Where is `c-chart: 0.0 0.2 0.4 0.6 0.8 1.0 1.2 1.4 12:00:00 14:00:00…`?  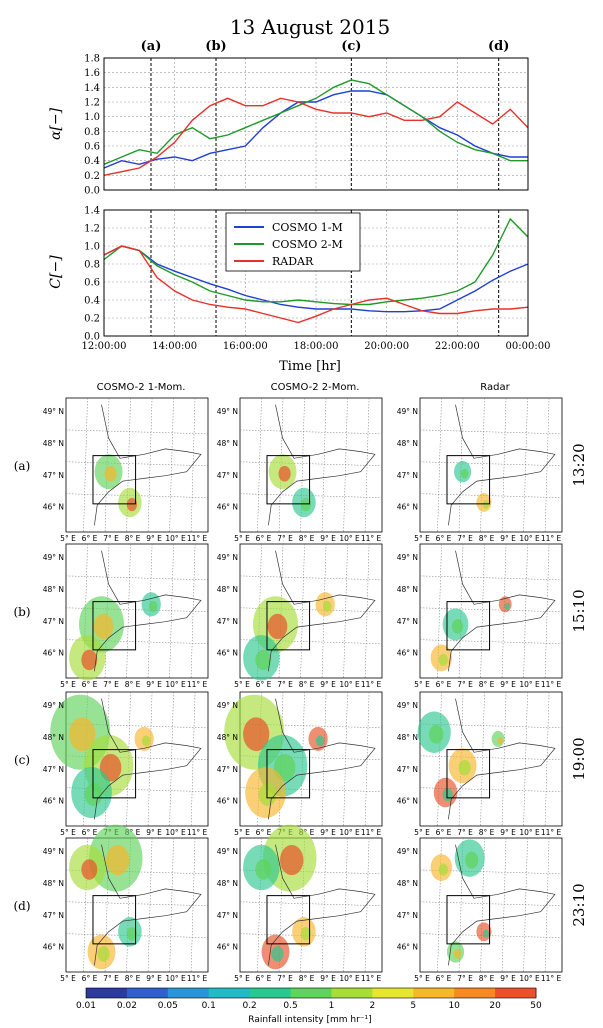 c-chart: 0.0 0.2 0.4 0.6 0.8 1.0 1.2 1.4 12:00:00 14:00:00… is located at coordinates (316, 279).